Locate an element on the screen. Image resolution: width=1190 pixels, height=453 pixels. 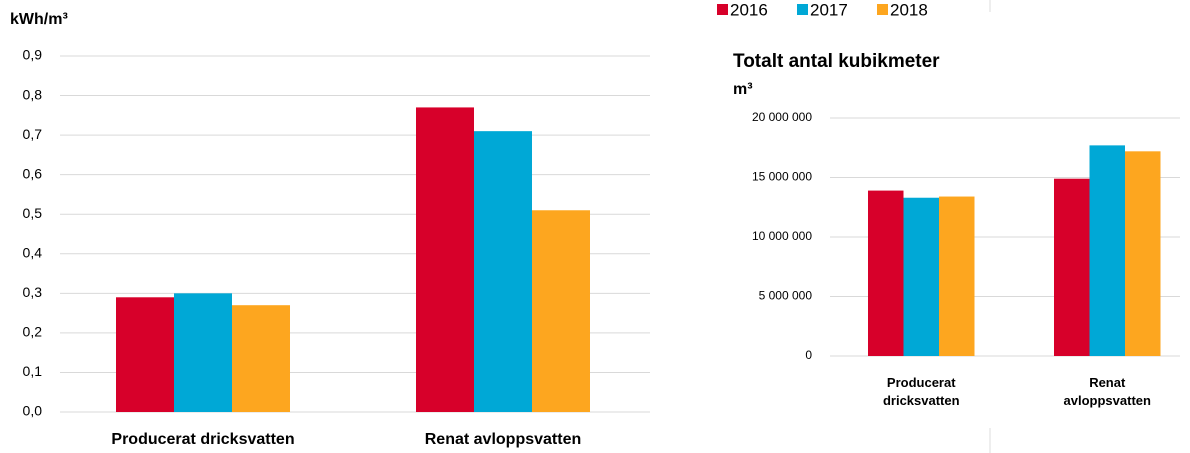
y-tick-label: 0,0 is located at coordinates (33, 411).